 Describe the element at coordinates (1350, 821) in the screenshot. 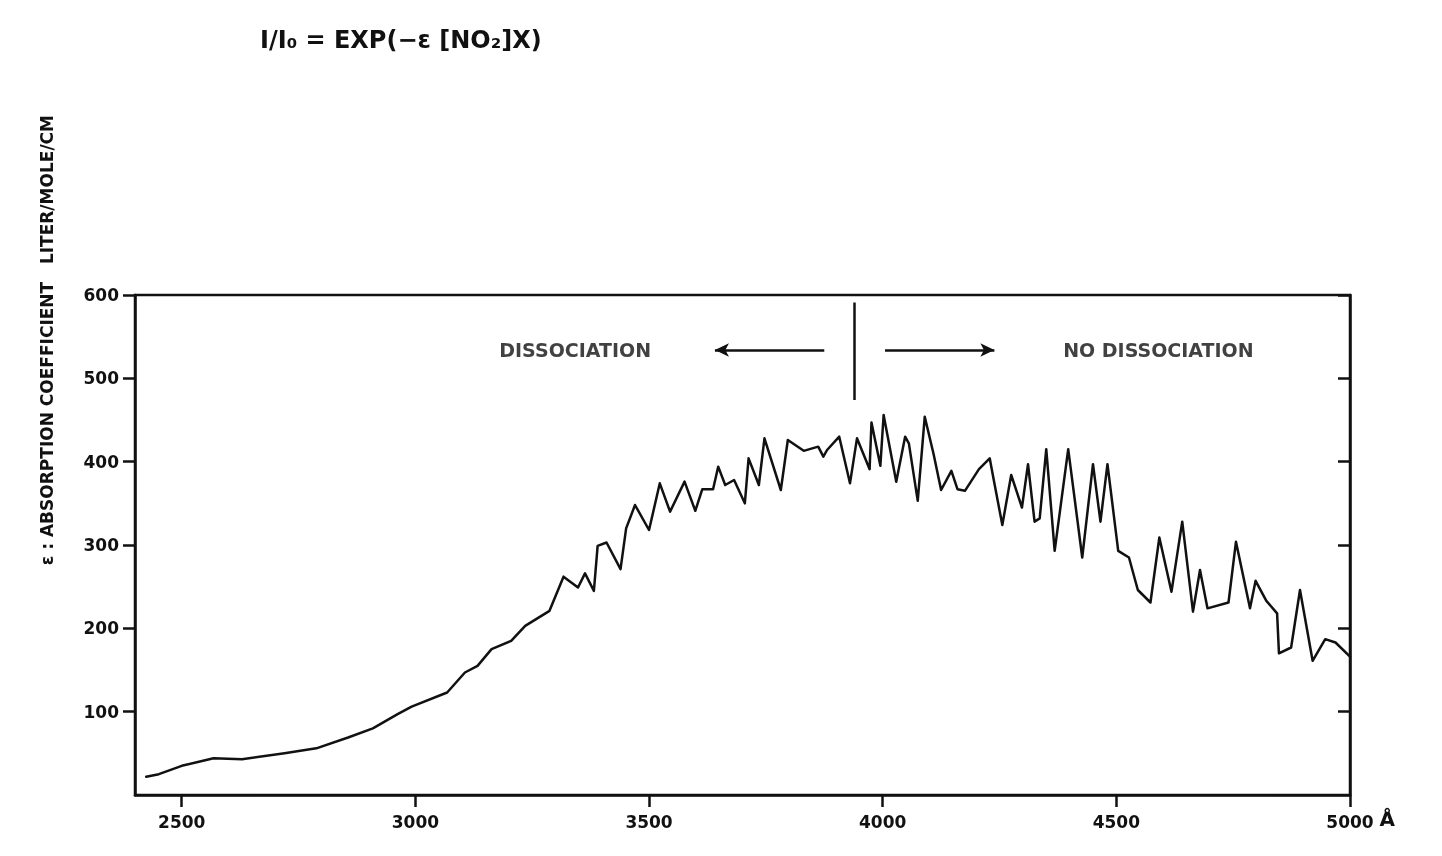

I see `x-tick-label: 5000` at that location.